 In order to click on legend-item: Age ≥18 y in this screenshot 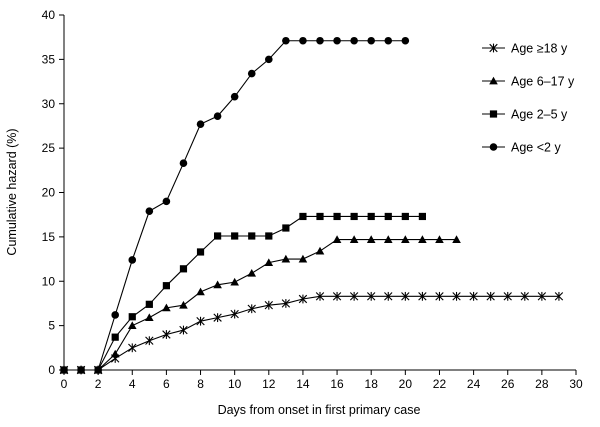, I will do `click(525, 49)`.